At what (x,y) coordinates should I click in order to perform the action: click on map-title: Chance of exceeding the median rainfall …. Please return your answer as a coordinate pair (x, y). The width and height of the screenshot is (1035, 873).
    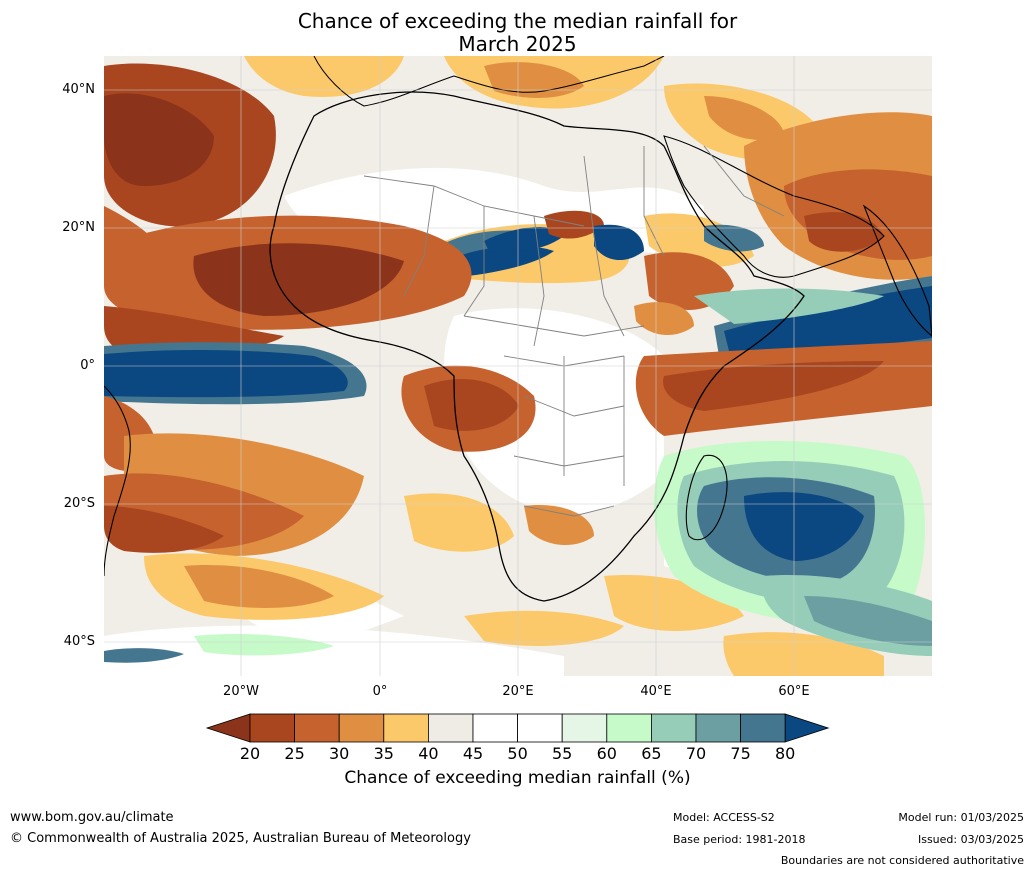
    Looking at the image, I should click on (517, 33).